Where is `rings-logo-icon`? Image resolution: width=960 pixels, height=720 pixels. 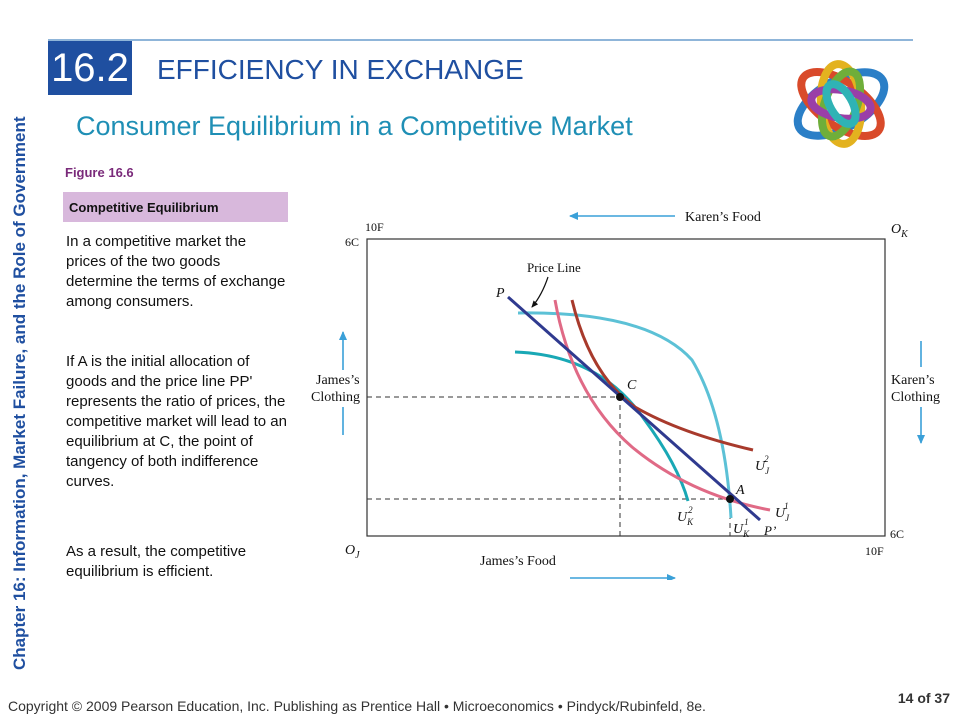
rings-logo-icon is located at coordinates (841, 104).